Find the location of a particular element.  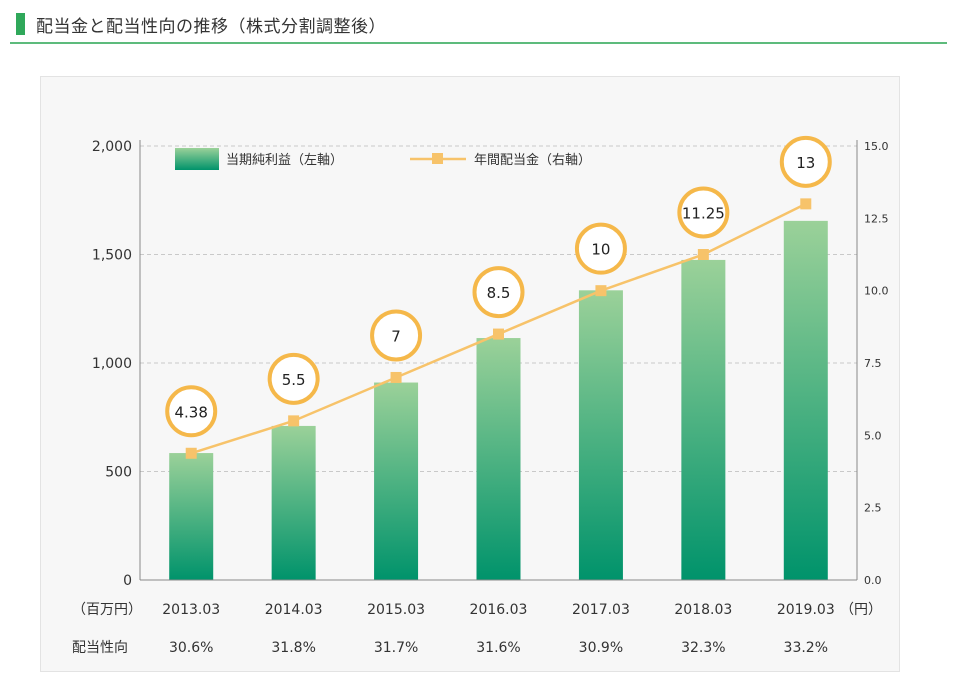

x-tick-label: 2019.03 is located at coordinates (806, 610).